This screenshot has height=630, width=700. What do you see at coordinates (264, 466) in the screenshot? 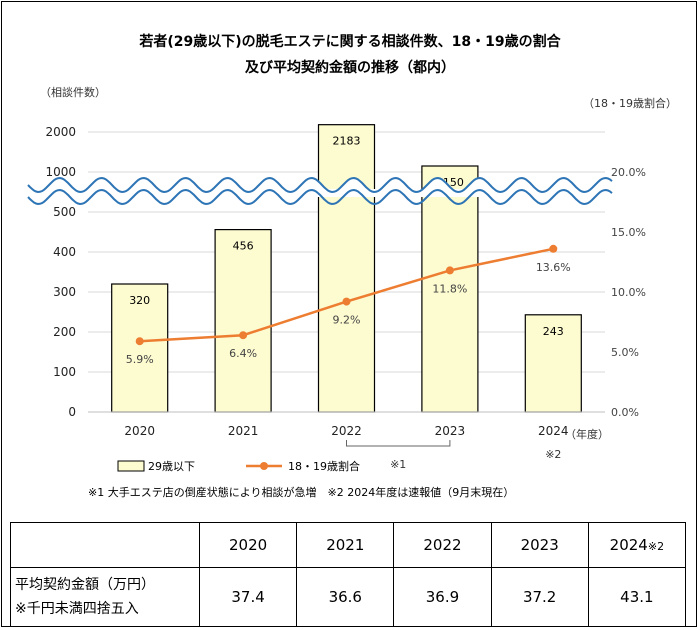
I see `legend-line-marker` at bounding box center [264, 466].